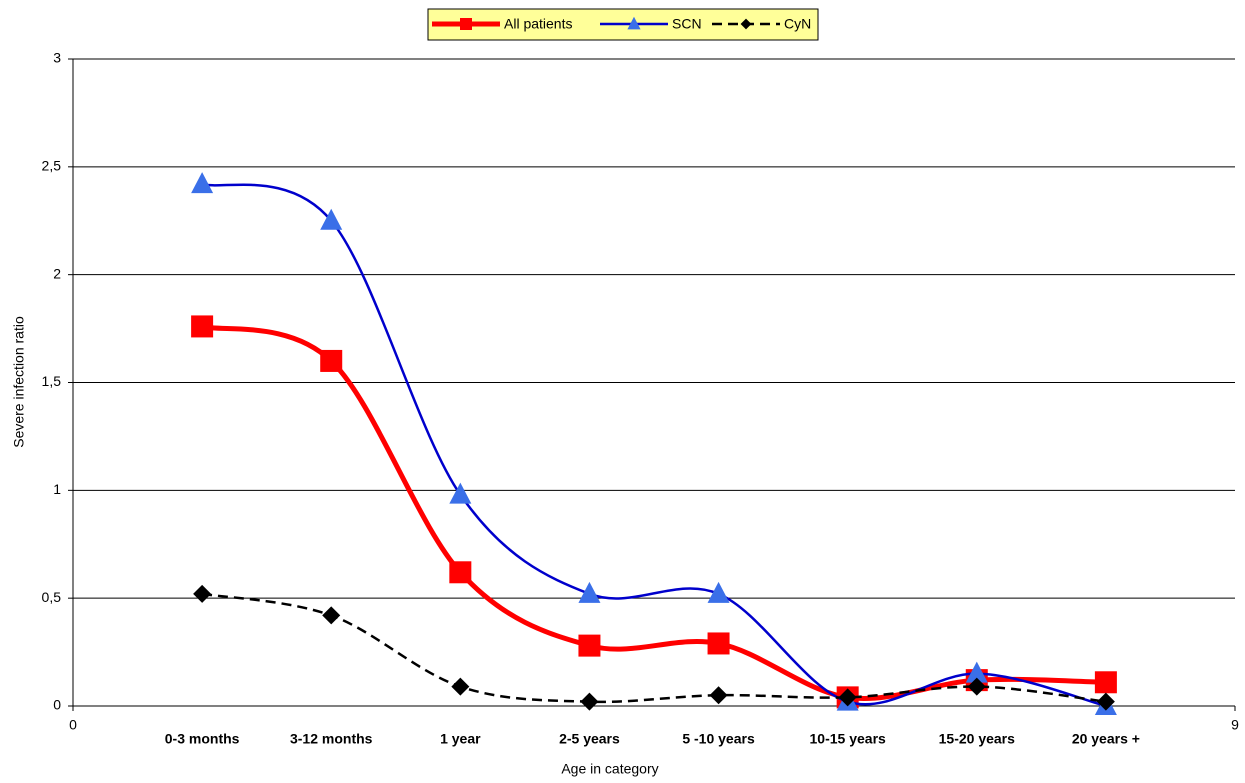  What do you see at coordinates (797, 24) in the screenshot?
I see `legend-label: CyN` at bounding box center [797, 24].